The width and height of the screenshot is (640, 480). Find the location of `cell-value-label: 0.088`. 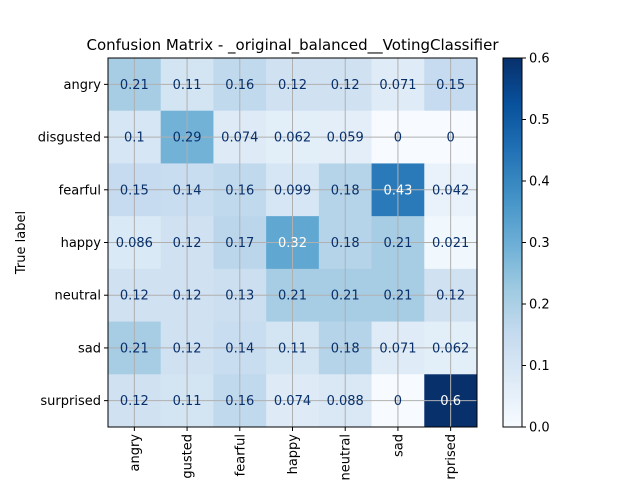

cell-value-label: 0.088 is located at coordinates (345, 401).